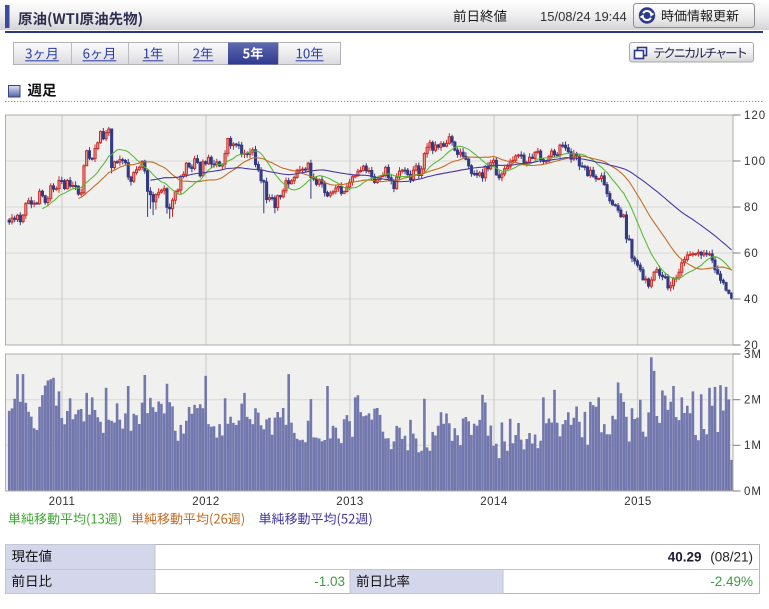 The height and width of the screenshot is (609, 769). I want to click on svg-text: 2014, so click(494, 502).